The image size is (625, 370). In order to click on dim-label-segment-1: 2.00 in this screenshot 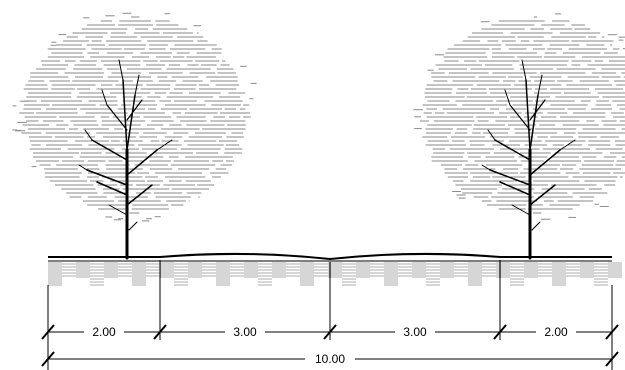, I will do `click(104, 332)`.